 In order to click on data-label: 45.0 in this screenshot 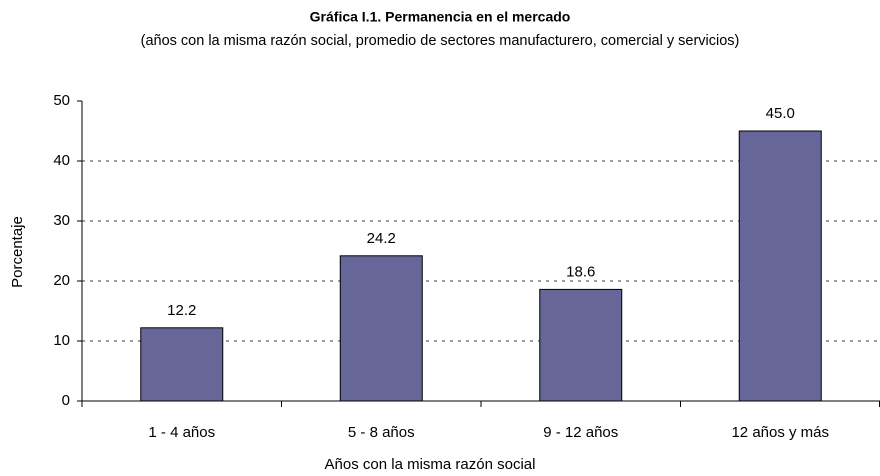, I will do `click(780, 113)`.